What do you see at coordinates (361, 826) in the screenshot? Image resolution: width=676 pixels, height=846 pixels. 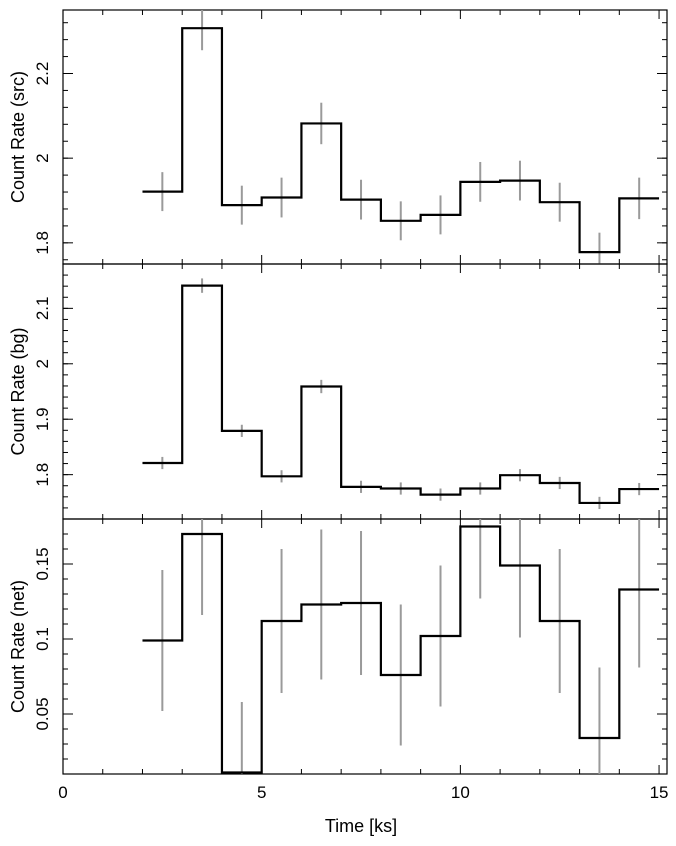 I see `x-axis-label: Time [ks]` at bounding box center [361, 826].